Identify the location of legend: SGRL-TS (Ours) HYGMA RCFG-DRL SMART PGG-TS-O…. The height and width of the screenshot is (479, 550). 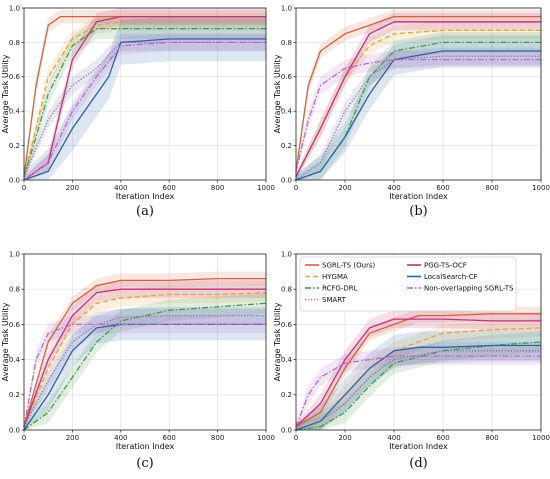
(408, 284).